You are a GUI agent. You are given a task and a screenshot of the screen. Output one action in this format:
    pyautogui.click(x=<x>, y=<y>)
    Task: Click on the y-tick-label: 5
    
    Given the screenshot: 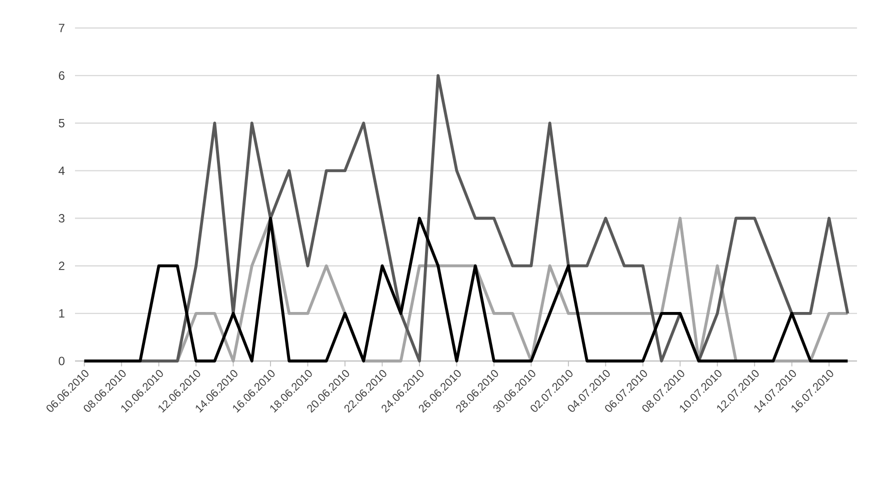 What is the action you would take?
    pyautogui.click(x=61, y=123)
    